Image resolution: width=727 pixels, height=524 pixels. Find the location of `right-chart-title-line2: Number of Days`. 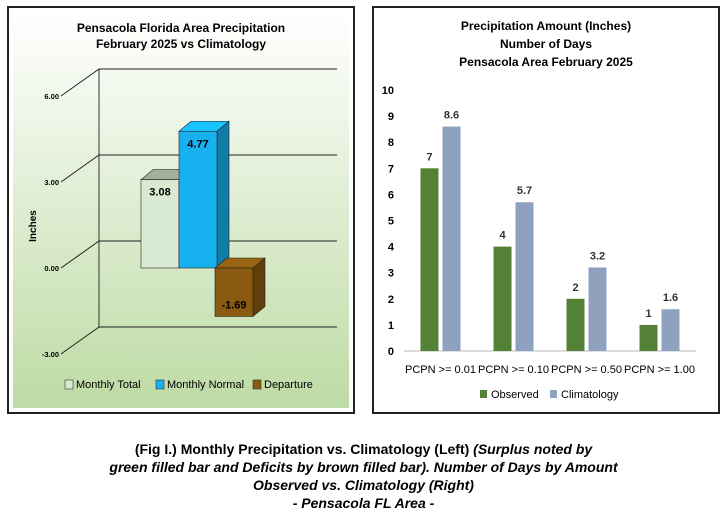

right-chart-title-line2: Number of Days is located at coordinates (546, 44).